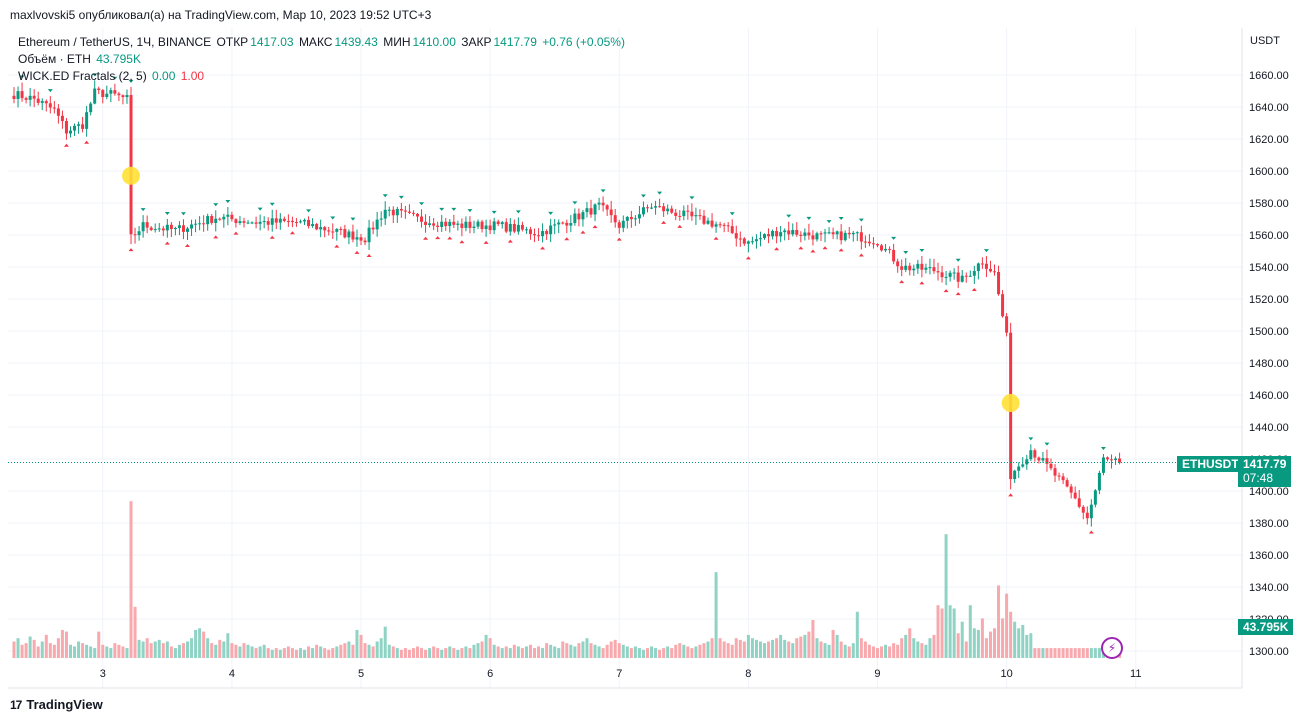 The height and width of the screenshot is (722, 1313). I want to click on time-axis: 3 4 5 6 7 8 9 10 11, so click(621, 674).